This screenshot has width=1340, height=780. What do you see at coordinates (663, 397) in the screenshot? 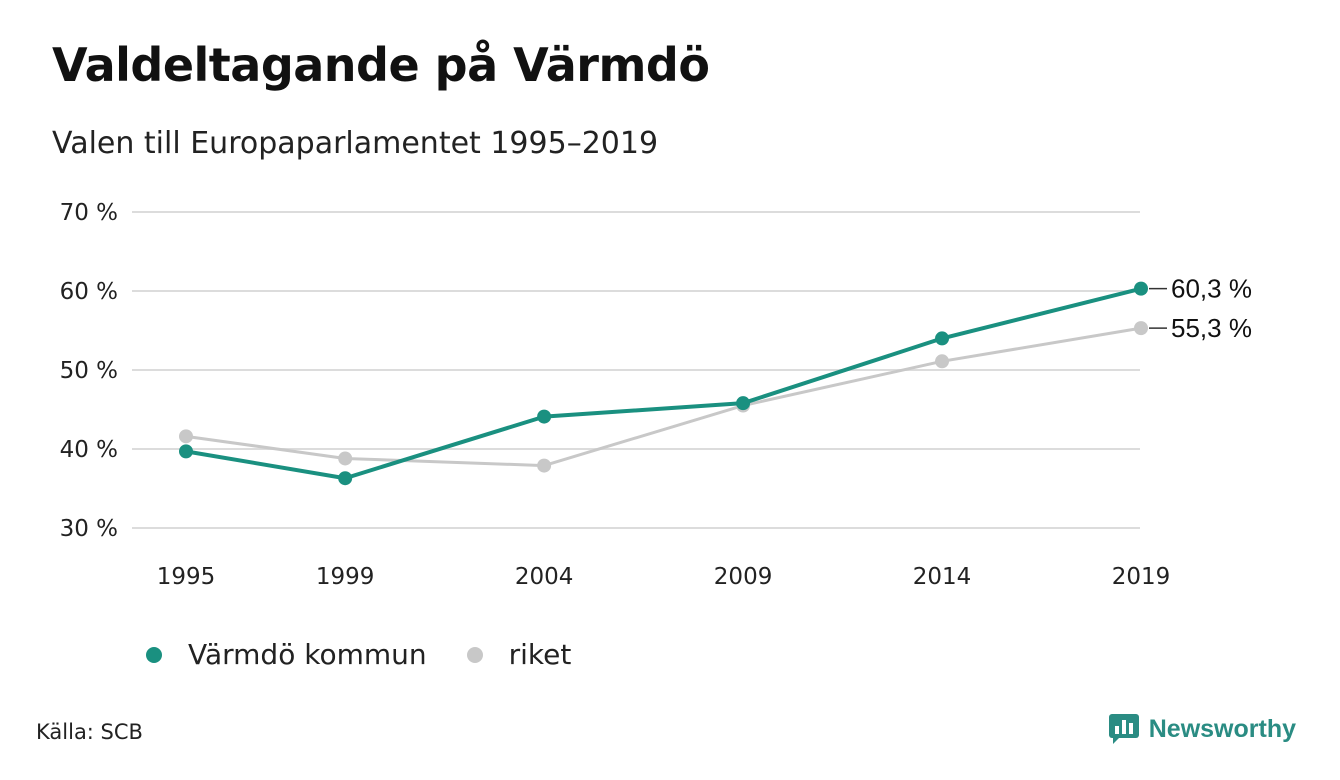
I see `series-line` at bounding box center [663, 397].